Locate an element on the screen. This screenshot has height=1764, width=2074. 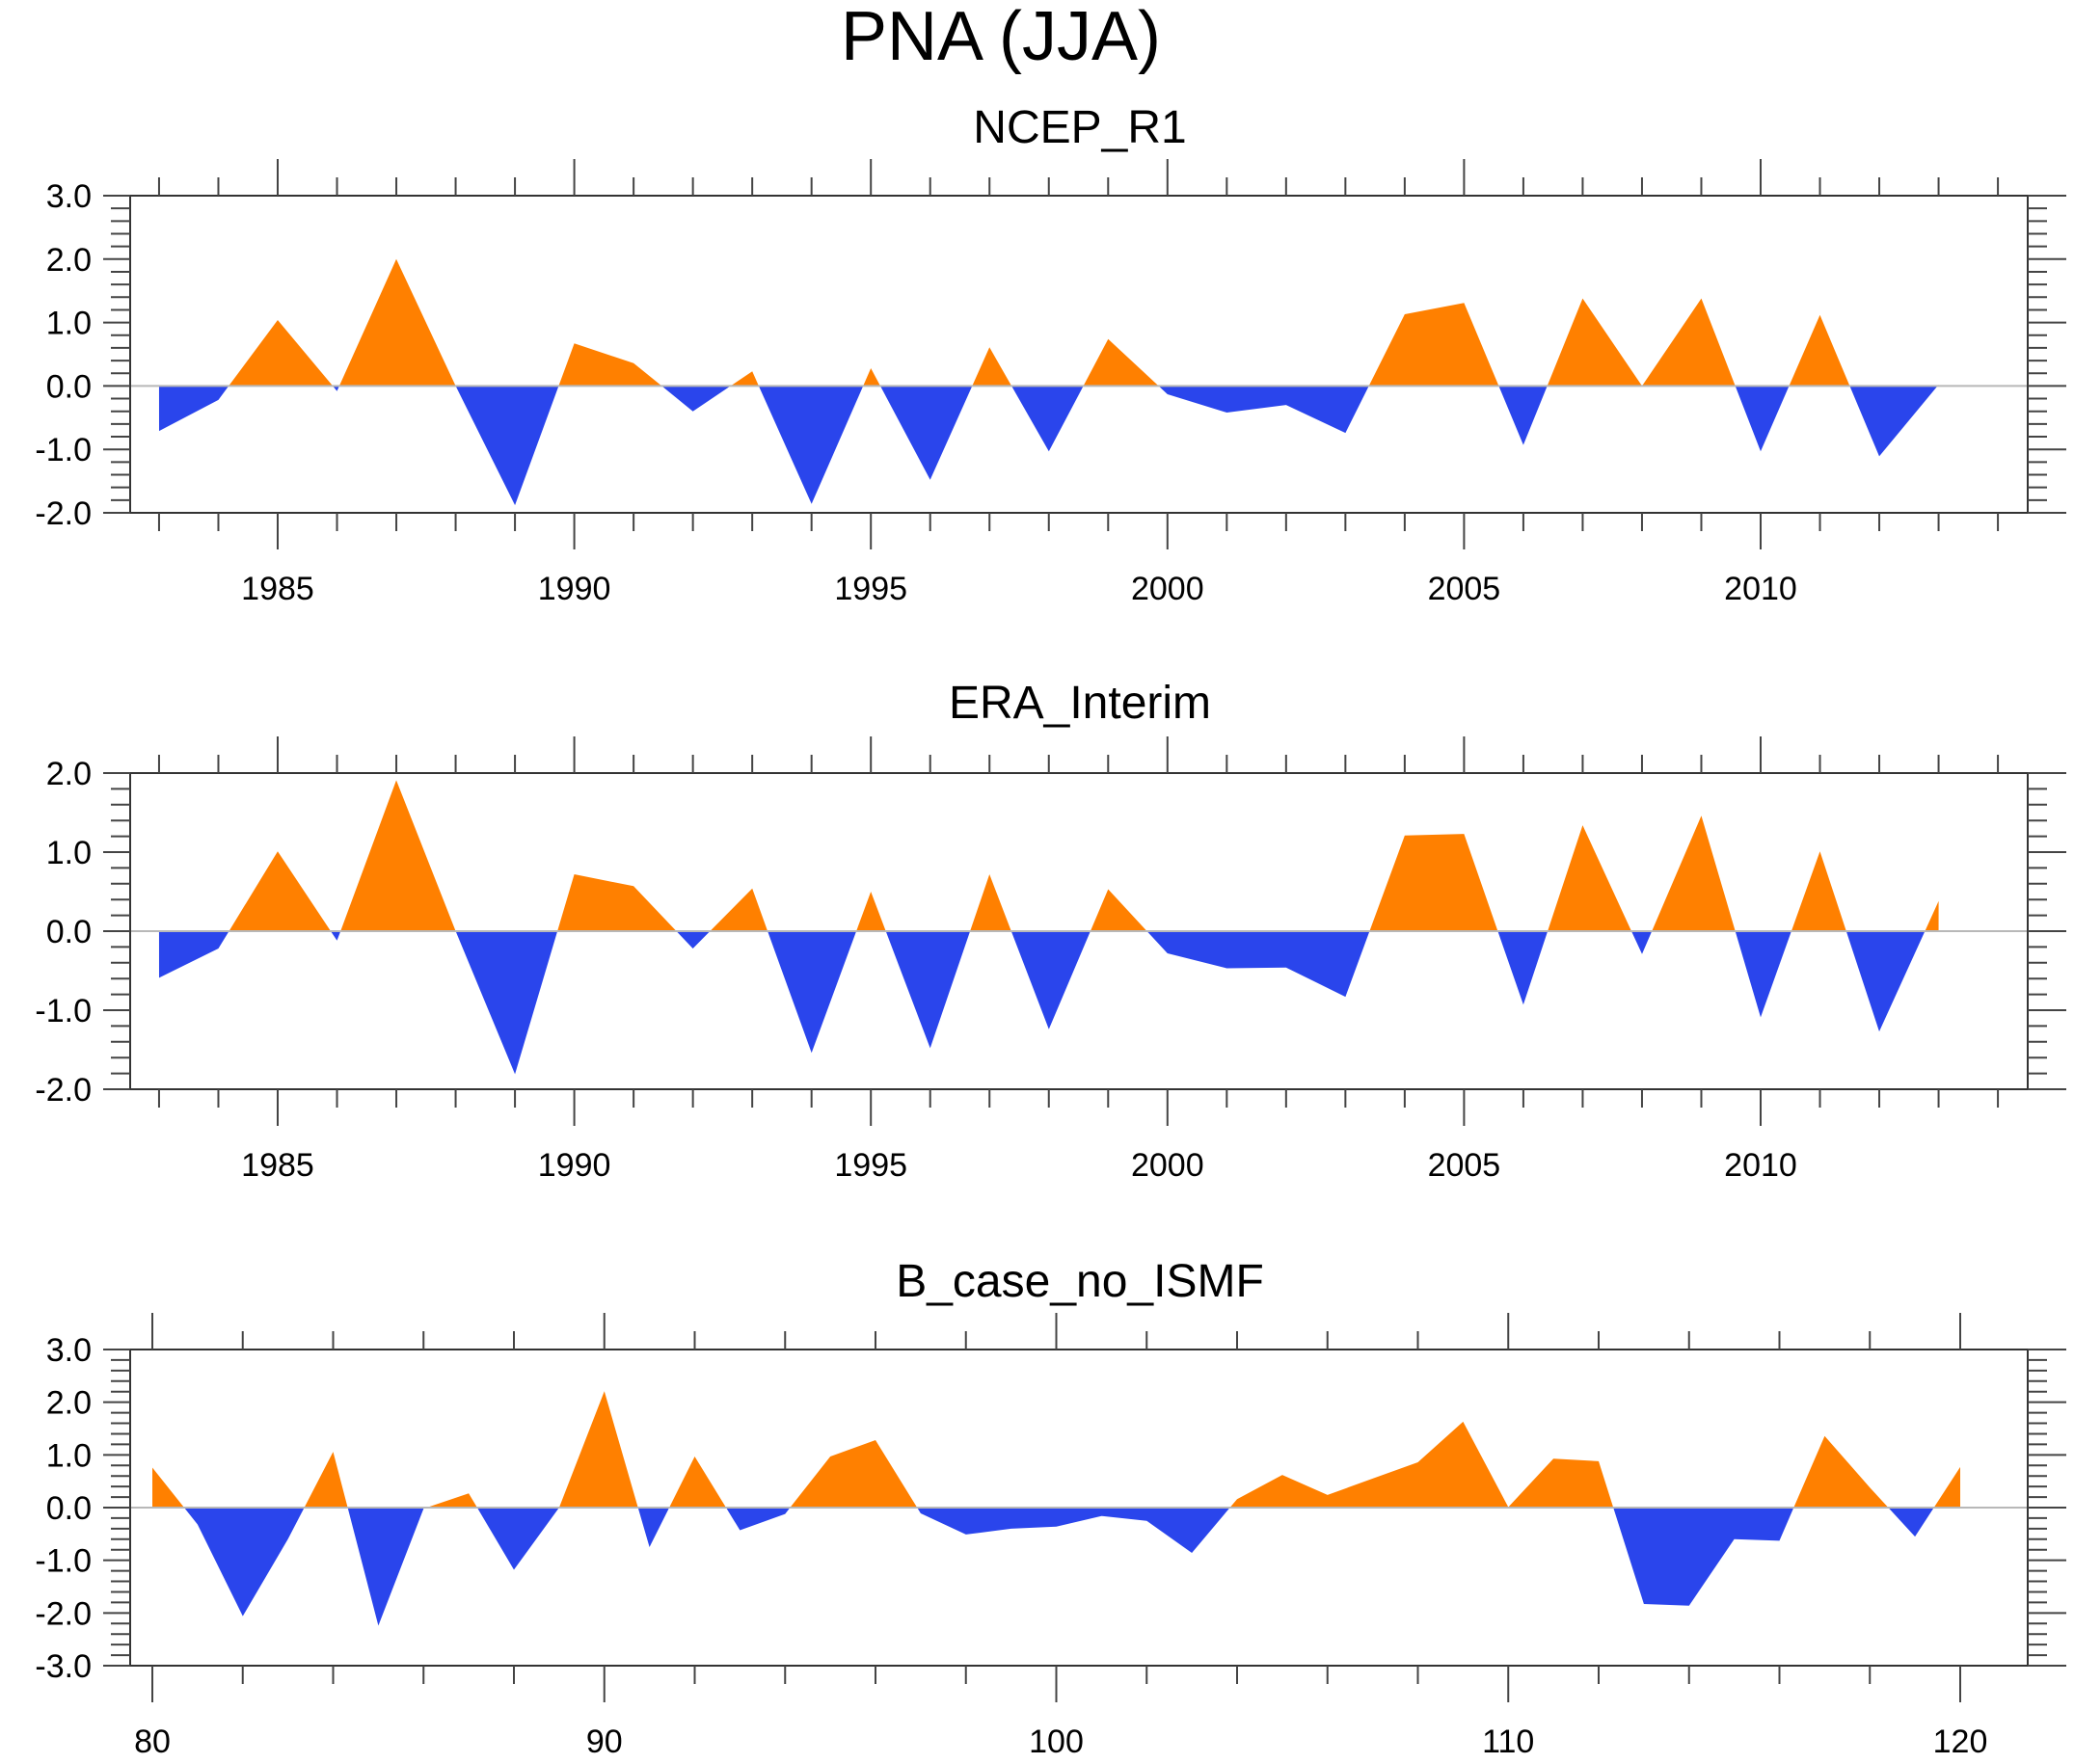
x-tick-label: 120 is located at coordinates (1960, 1742).